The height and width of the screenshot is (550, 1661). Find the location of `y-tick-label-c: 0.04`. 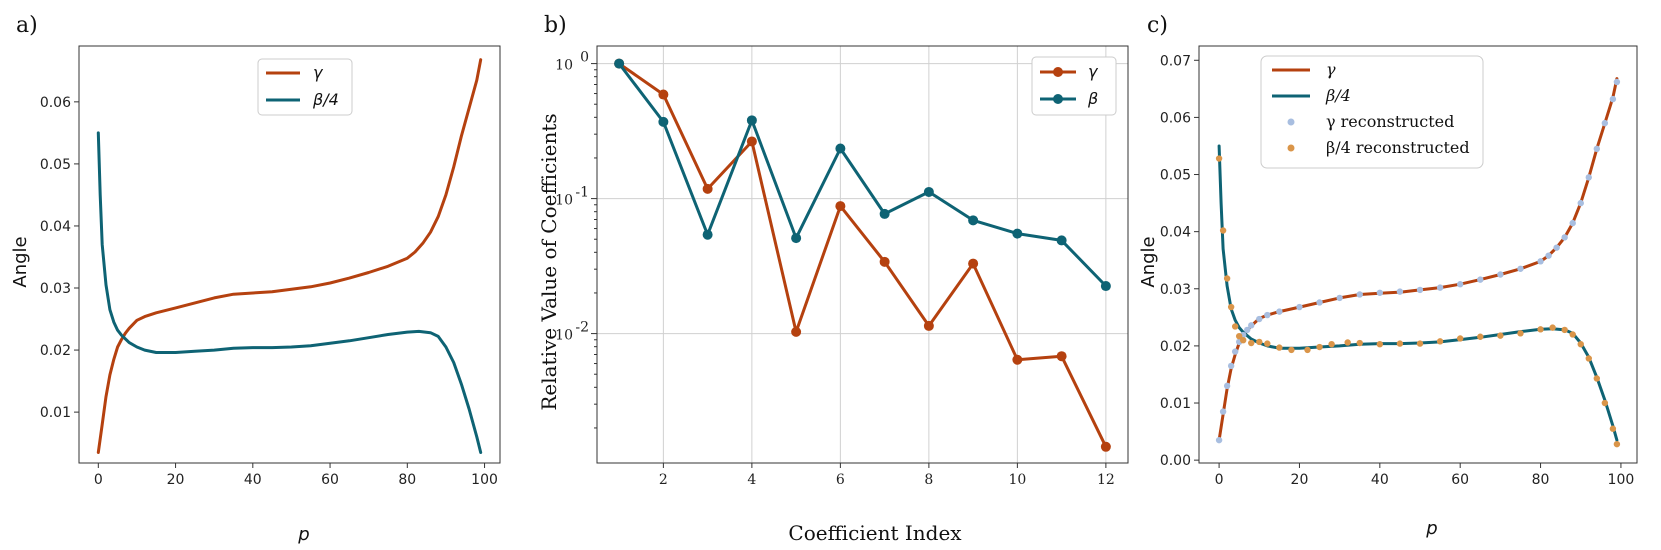

y-tick-label-c: 0.04 is located at coordinates (1175, 233).